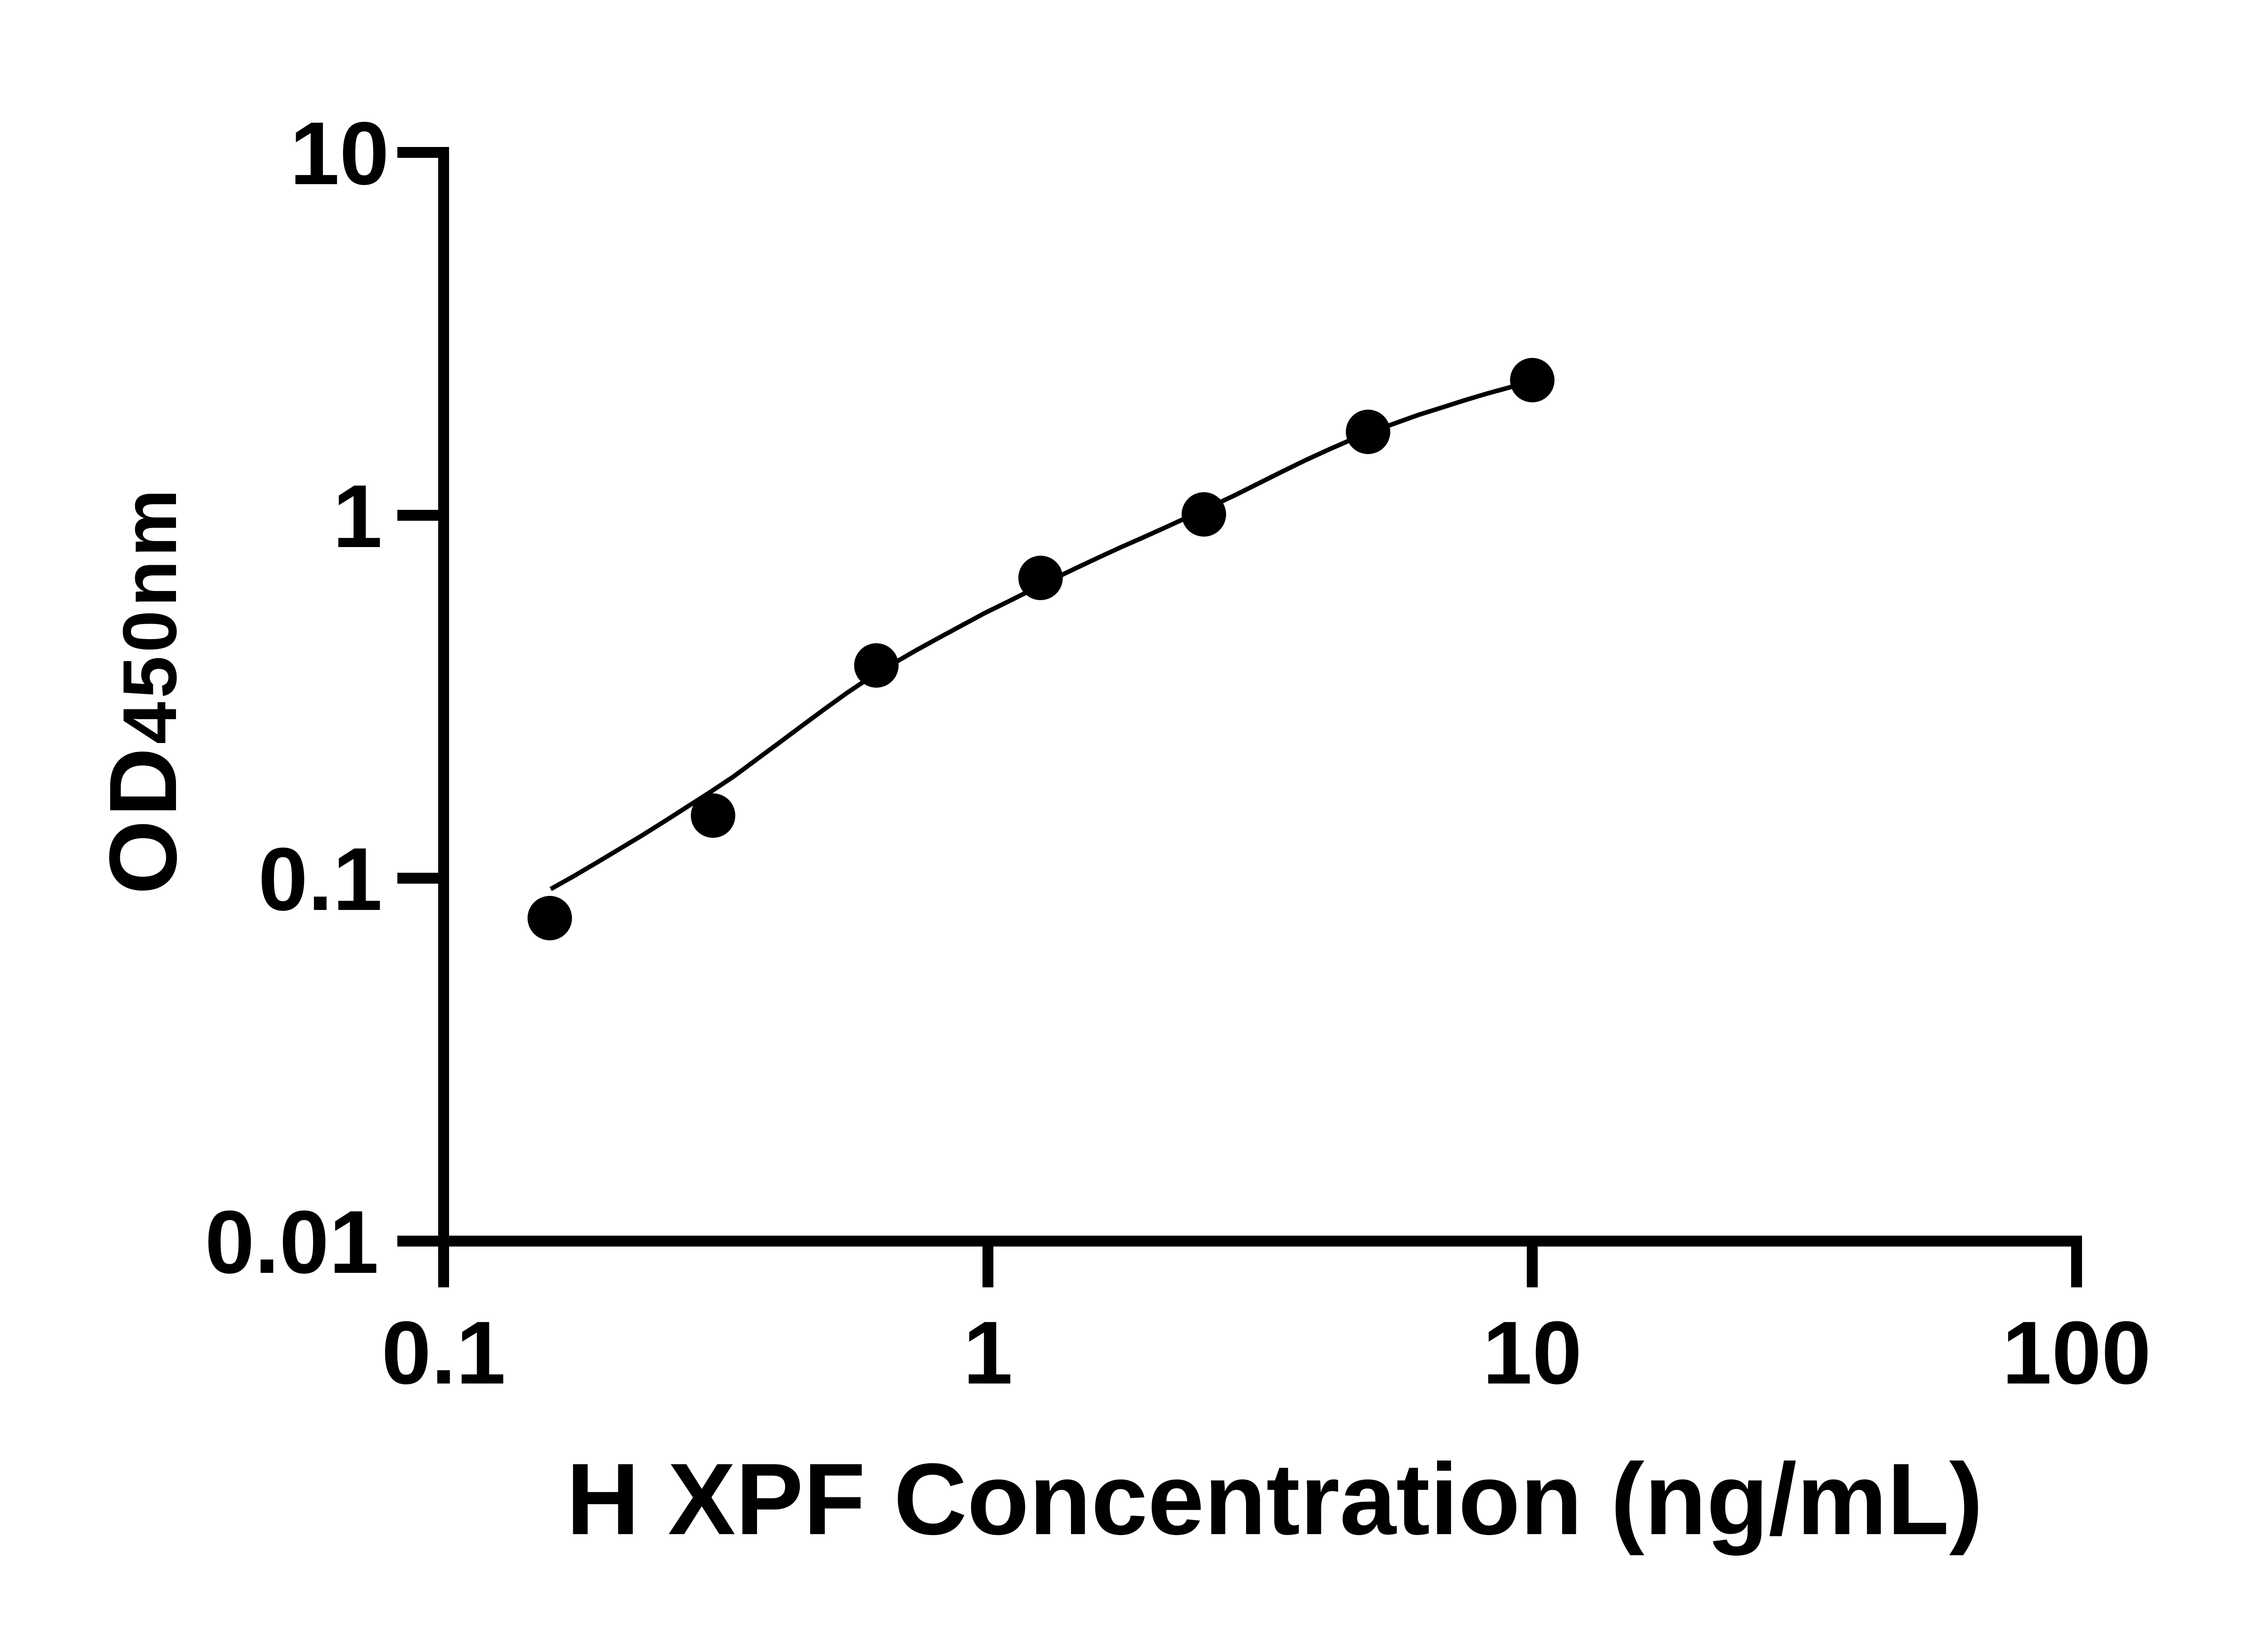  What do you see at coordinates (2076, 1353) in the screenshot?
I see `svg-text: 100` at bounding box center [2076, 1353].